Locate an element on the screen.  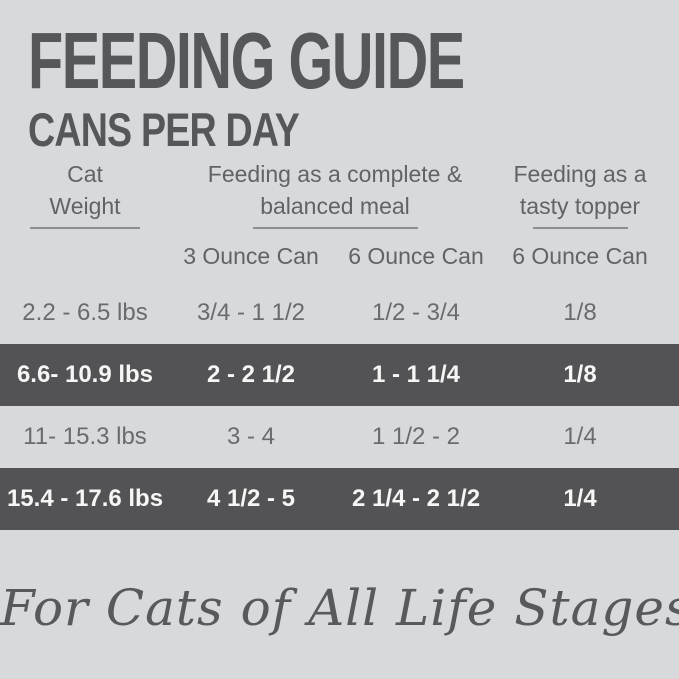
tagline-script: For Cats of All Life Stages is located at coordinates (339, 608).